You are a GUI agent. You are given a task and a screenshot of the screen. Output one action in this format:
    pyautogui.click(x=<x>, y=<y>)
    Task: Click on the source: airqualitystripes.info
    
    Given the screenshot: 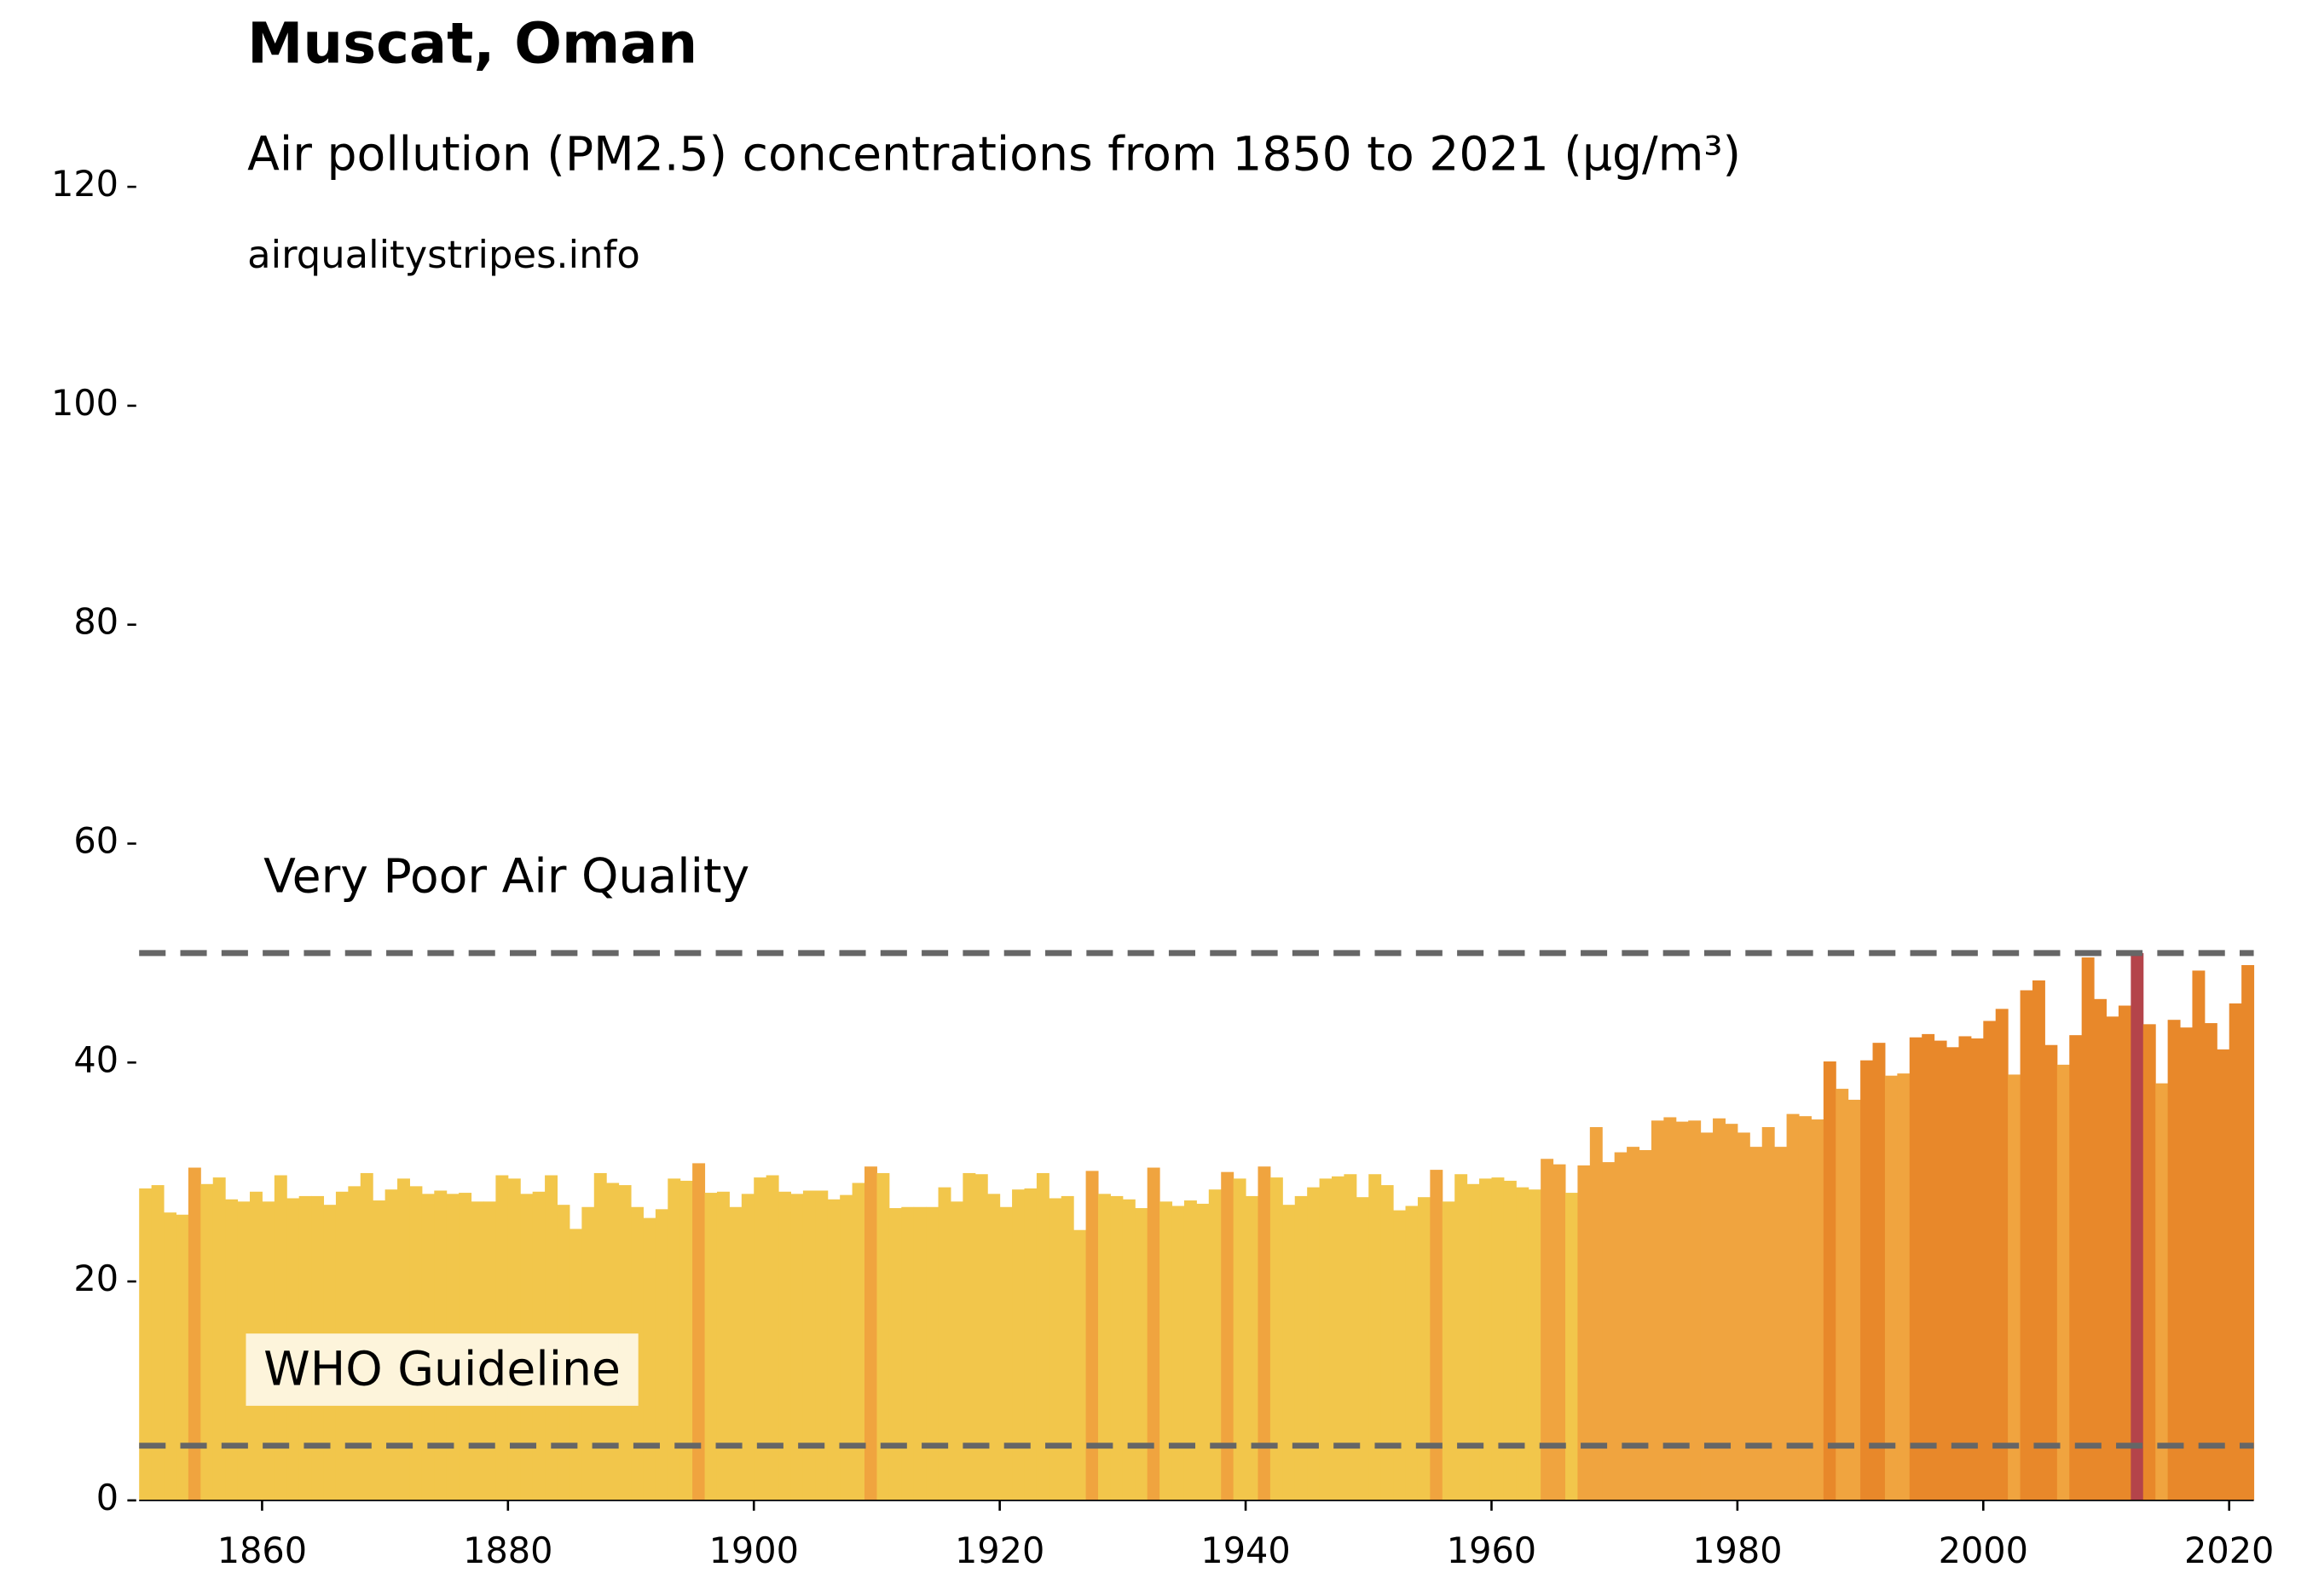 What is the action you would take?
    pyautogui.click(x=444, y=254)
    